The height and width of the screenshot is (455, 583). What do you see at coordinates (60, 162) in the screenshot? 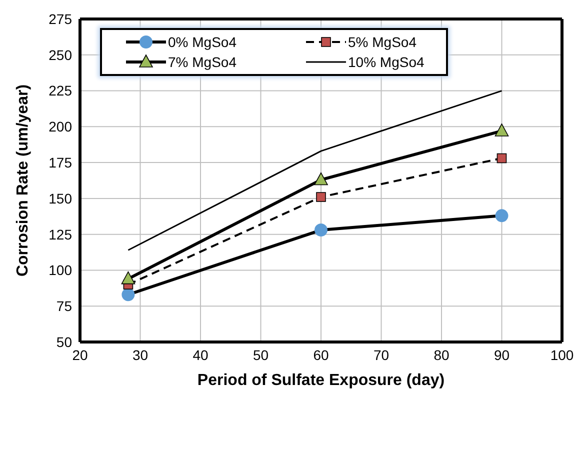
I see `y-tick-label: 175` at bounding box center [60, 162].